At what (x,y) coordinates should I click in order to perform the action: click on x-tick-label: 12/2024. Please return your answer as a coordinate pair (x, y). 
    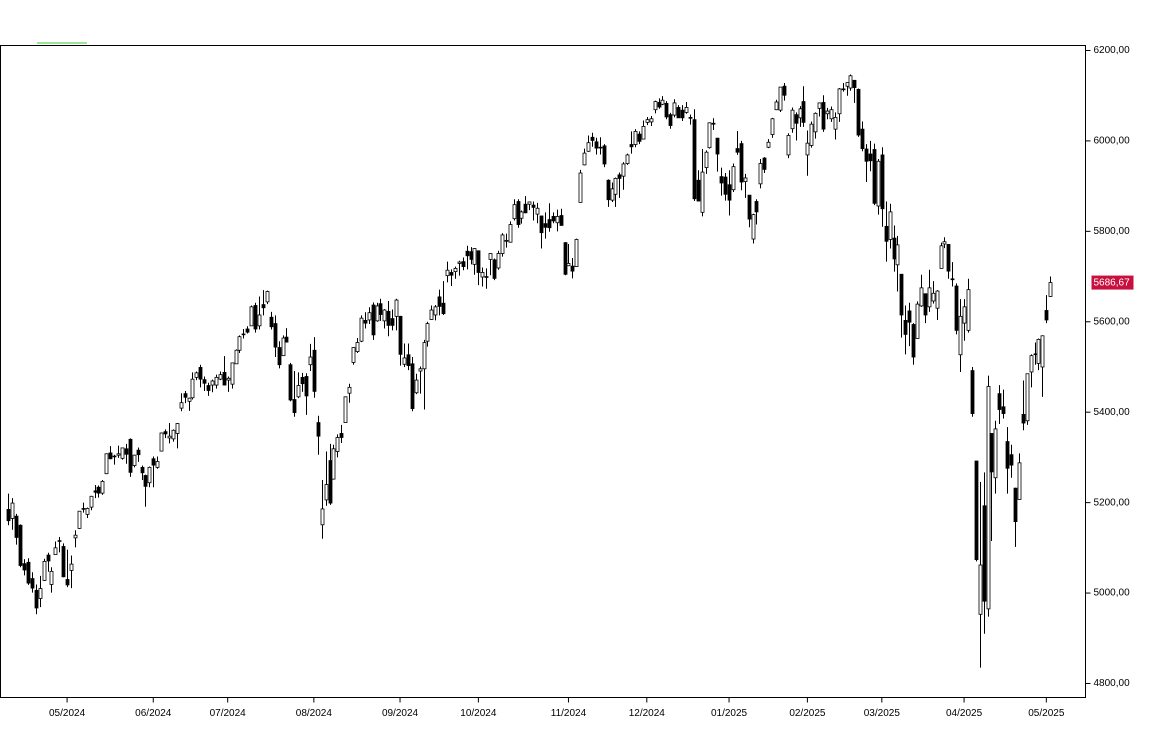
    Looking at the image, I should click on (647, 713).